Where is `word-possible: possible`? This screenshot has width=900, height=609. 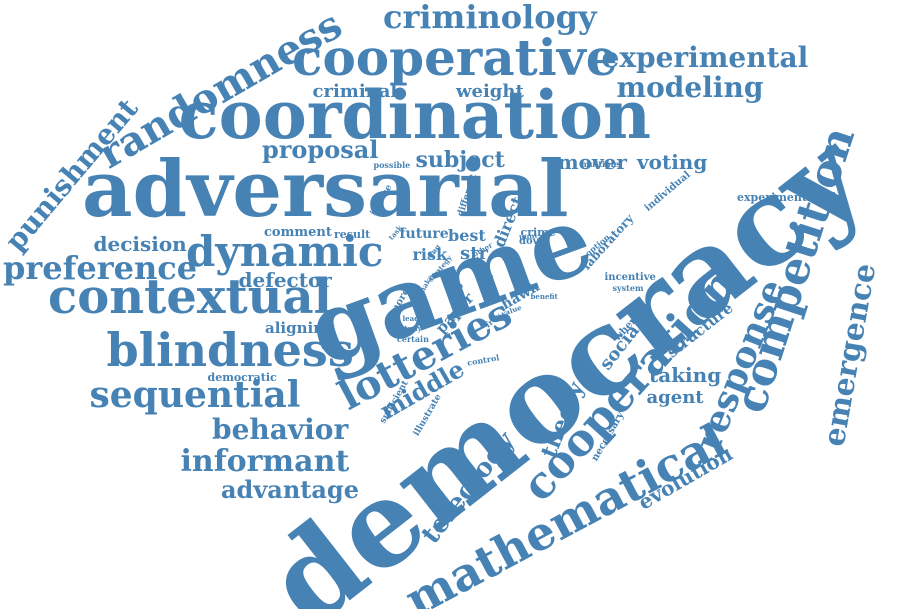 word-possible: possible is located at coordinates (392, 165).